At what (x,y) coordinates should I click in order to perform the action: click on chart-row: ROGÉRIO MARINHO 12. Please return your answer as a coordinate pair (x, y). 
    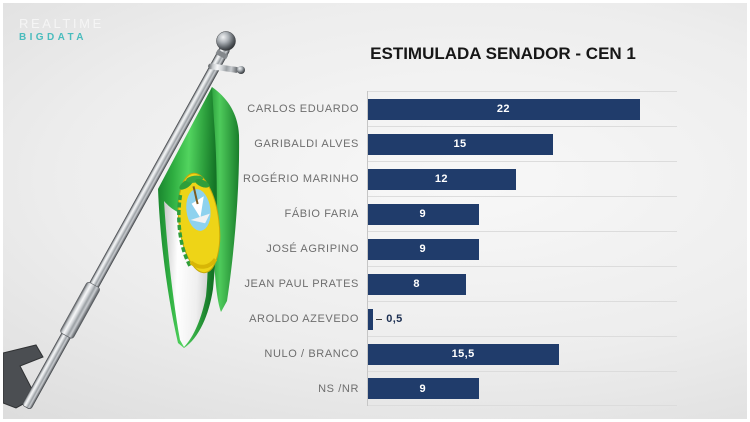
    Looking at the image, I should click on (460, 178).